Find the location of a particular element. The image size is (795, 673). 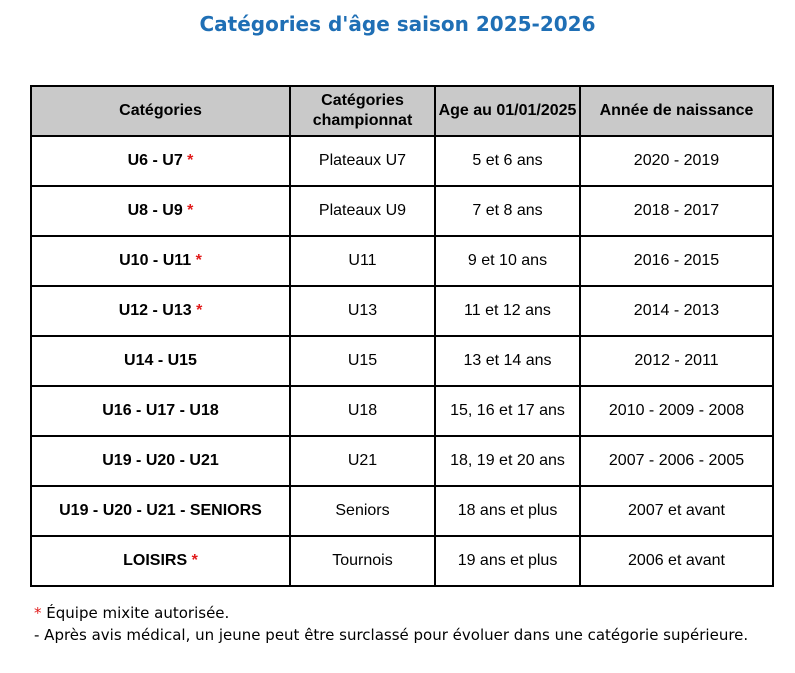

cell-age-text: 13 et 14 ans is located at coordinates (507, 360).